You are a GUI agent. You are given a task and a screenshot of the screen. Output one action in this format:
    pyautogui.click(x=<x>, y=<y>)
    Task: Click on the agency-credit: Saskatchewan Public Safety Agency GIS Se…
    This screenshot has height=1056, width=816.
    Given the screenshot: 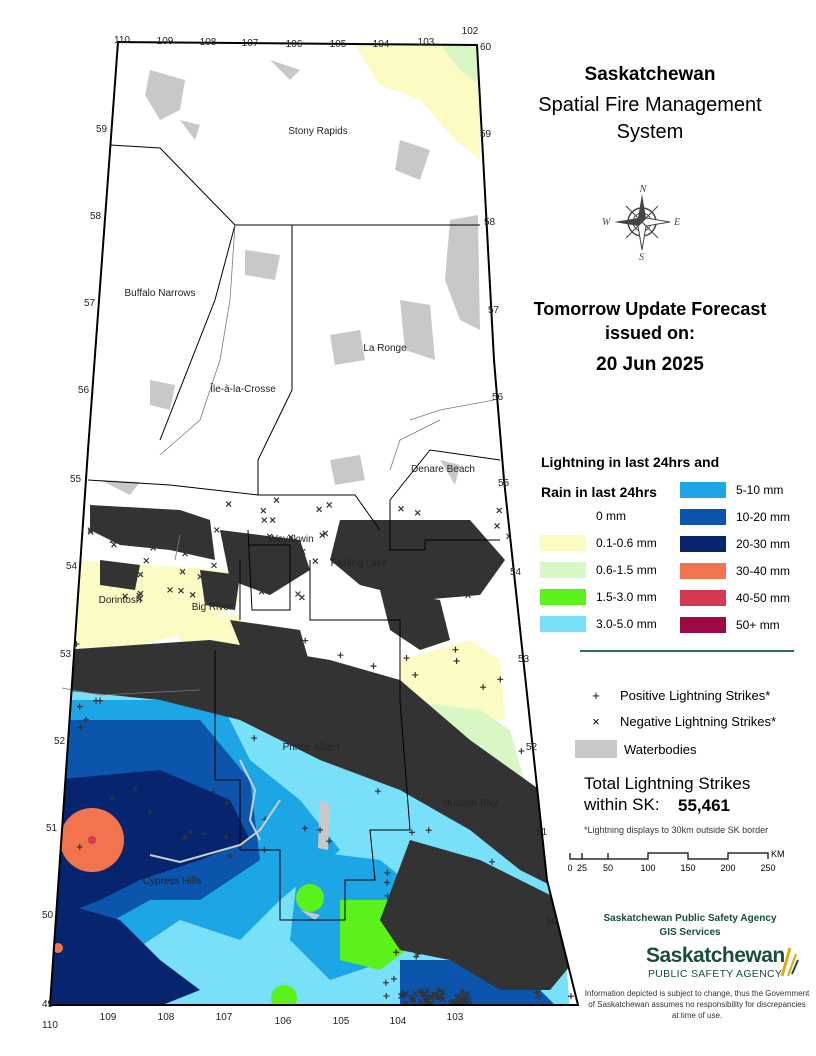 What is the action you would take?
    pyautogui.click(x=690, y=926)
    